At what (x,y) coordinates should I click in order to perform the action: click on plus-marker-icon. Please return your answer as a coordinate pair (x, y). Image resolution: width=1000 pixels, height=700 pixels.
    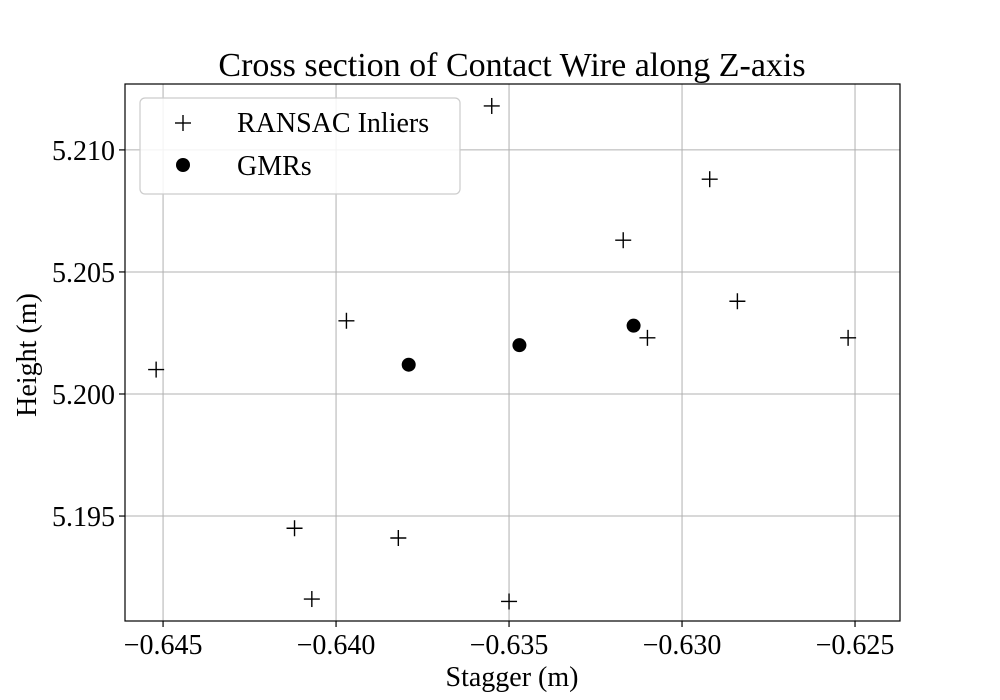
    Looking at the image, I should click on (183, 123).